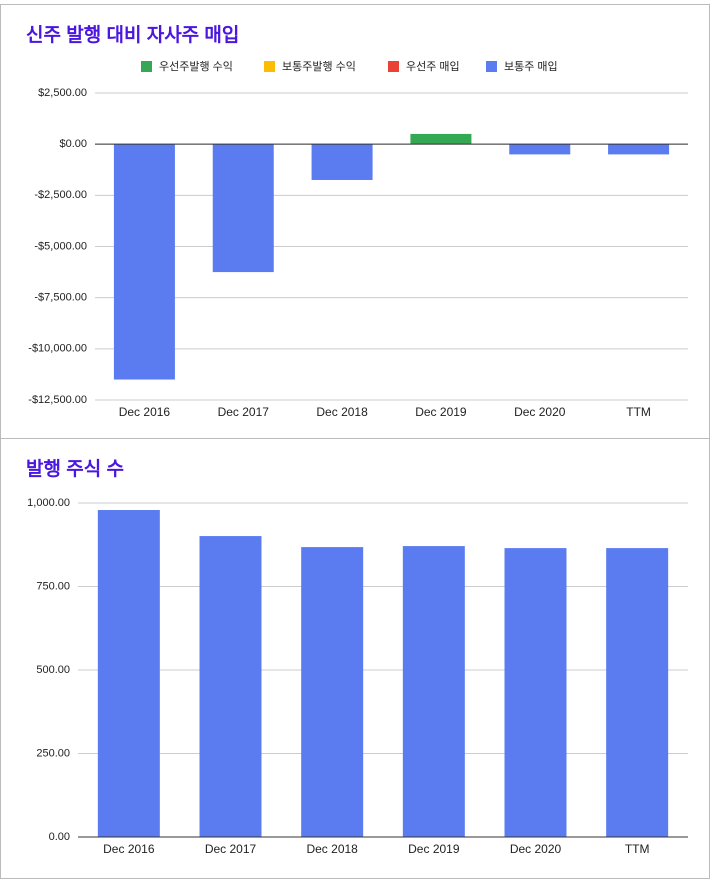  What do you see at coordinates (60, 195) in the screenshot?
I see `y-tick-label: -$2,500.00` at bounding box center [60, 195].